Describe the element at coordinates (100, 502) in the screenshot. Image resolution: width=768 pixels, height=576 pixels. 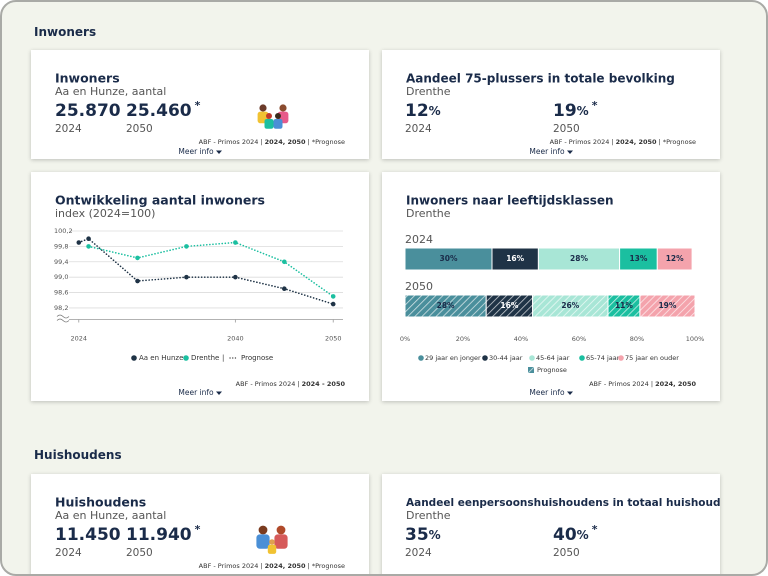
I see `card-title: Huishoudens` at that location.